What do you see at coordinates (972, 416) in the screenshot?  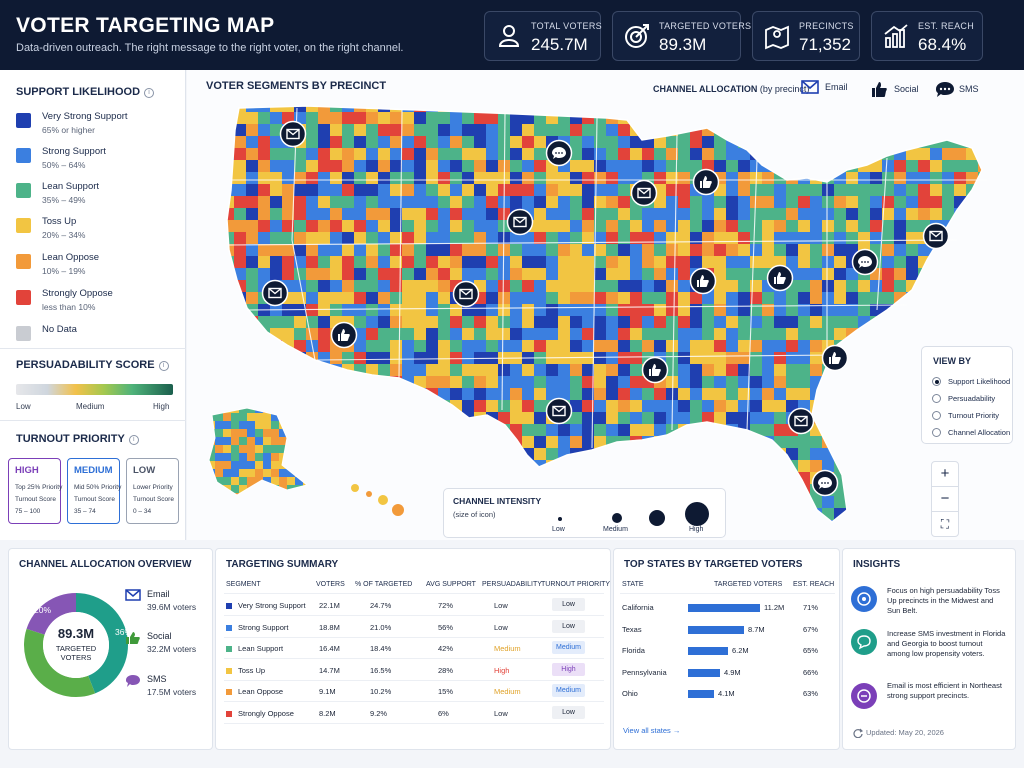 I see `view-by-turnout-priority: Turnout Priority` at bounding box center [972, 416].